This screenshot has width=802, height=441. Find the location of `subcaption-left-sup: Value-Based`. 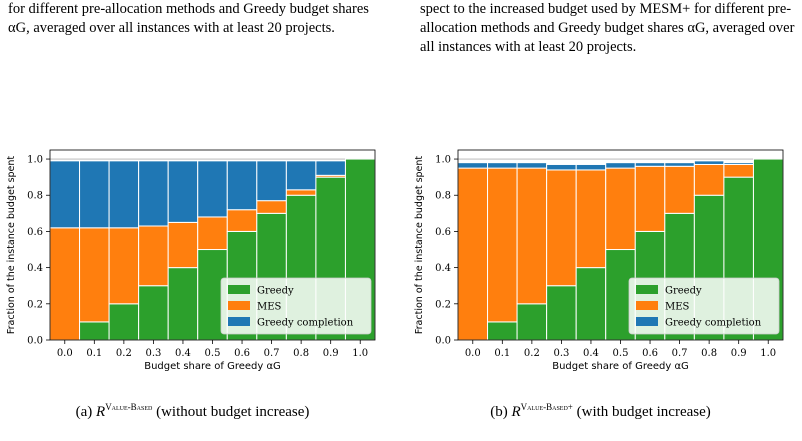

subcaption-left-sup: Value-Based is located at coordinates (129, 407).